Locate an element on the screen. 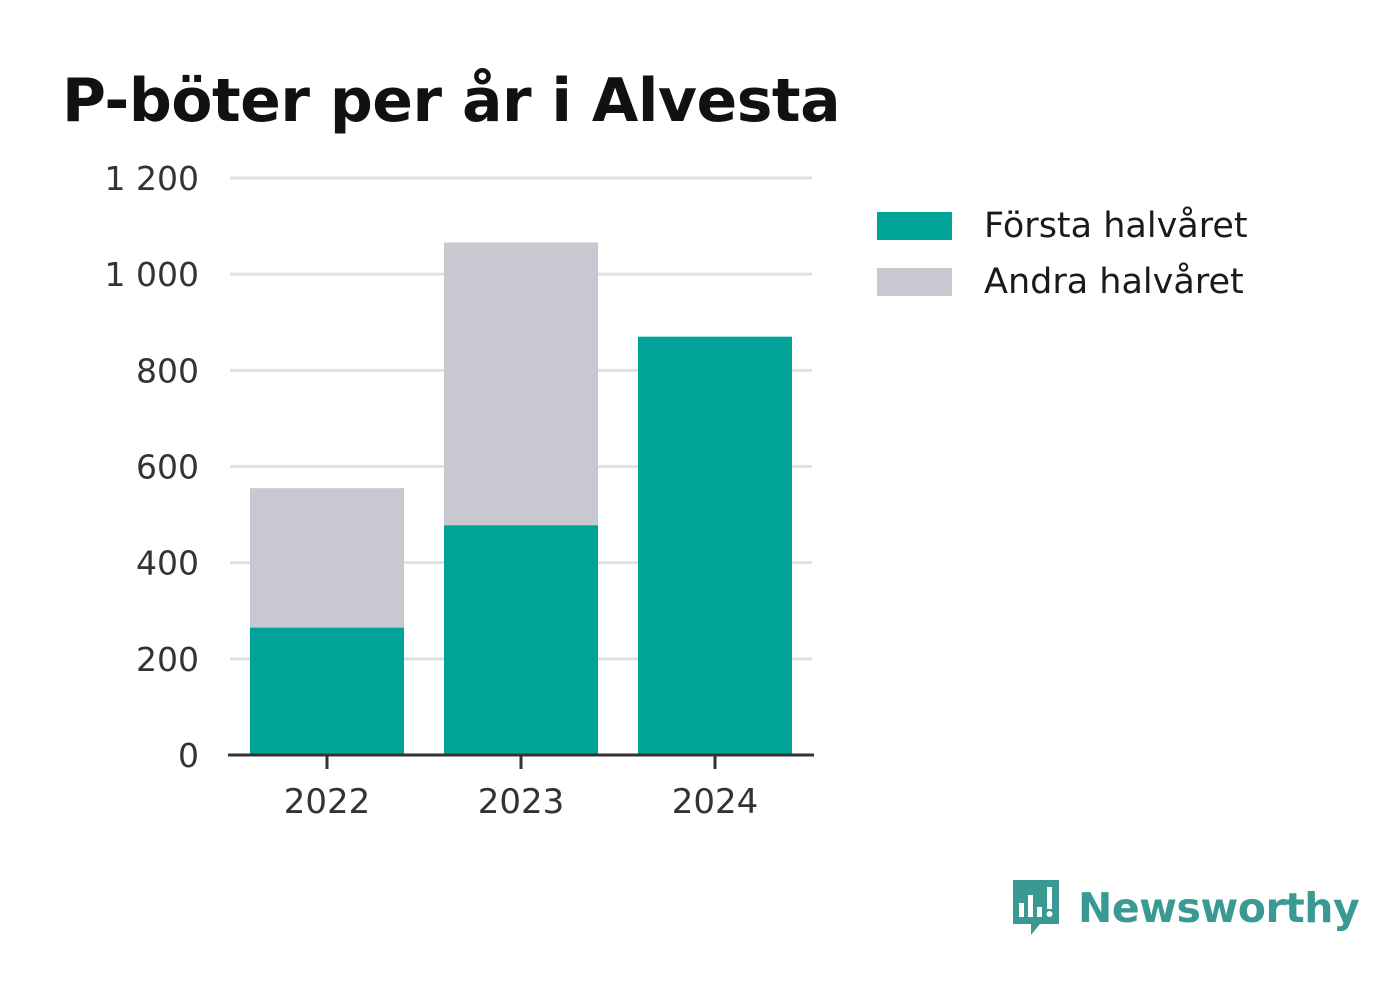 Image resolution: width=1382 pixels, height=999 pixels. legend-label-andra-halvaret: Andra halvåret is located at coordinates (1114, 282).